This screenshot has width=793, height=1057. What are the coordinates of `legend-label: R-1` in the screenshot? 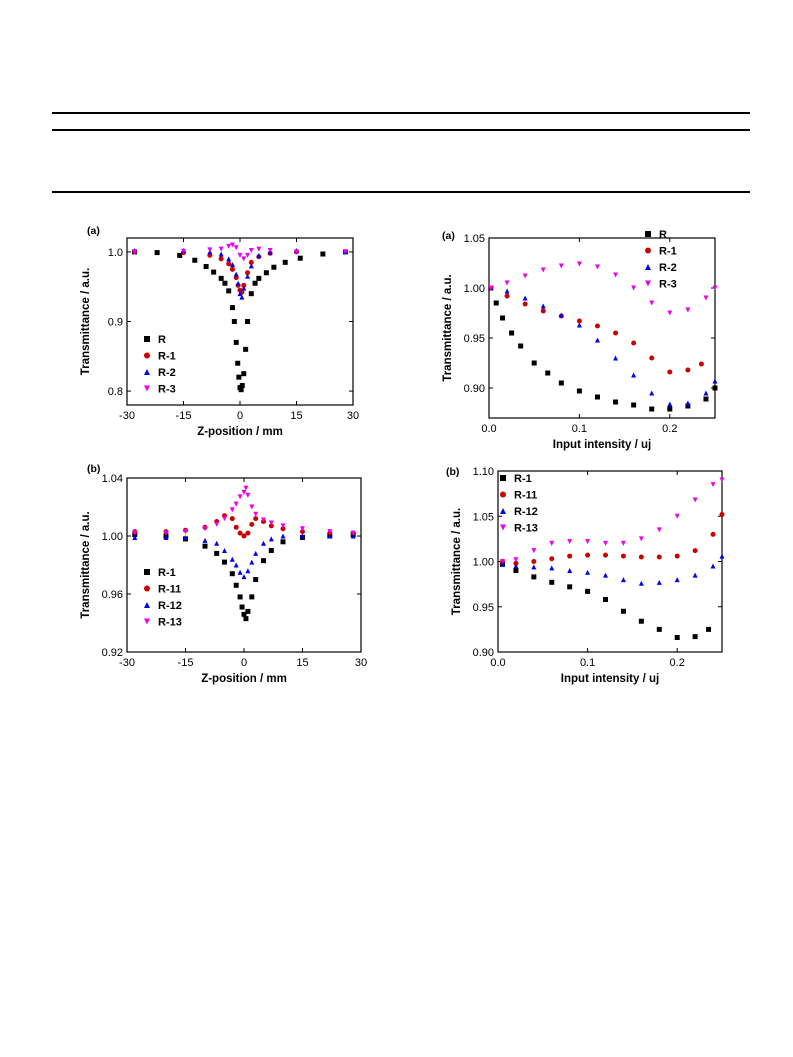 It's located at (167, 357).